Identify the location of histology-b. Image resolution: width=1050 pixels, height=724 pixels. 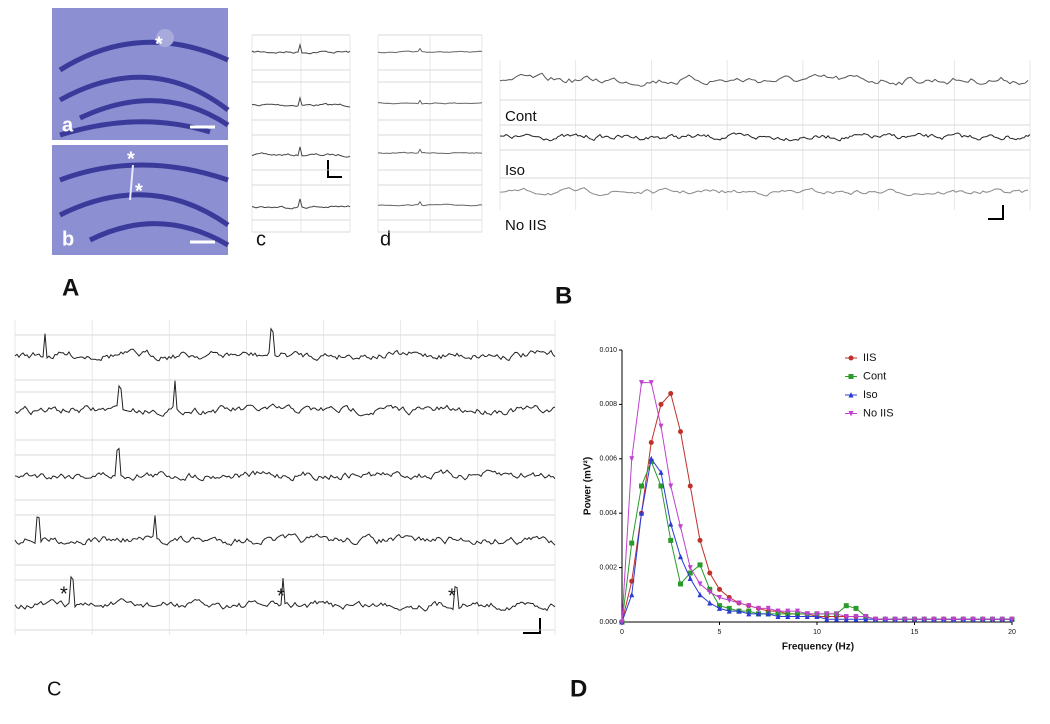
(141, 200).